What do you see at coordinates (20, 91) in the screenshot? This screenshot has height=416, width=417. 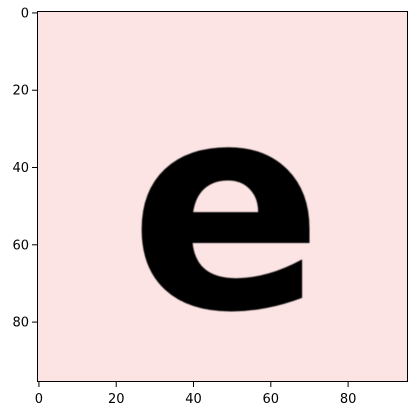 I see `y-tick-label: 20` at bounding box center [20, 91].